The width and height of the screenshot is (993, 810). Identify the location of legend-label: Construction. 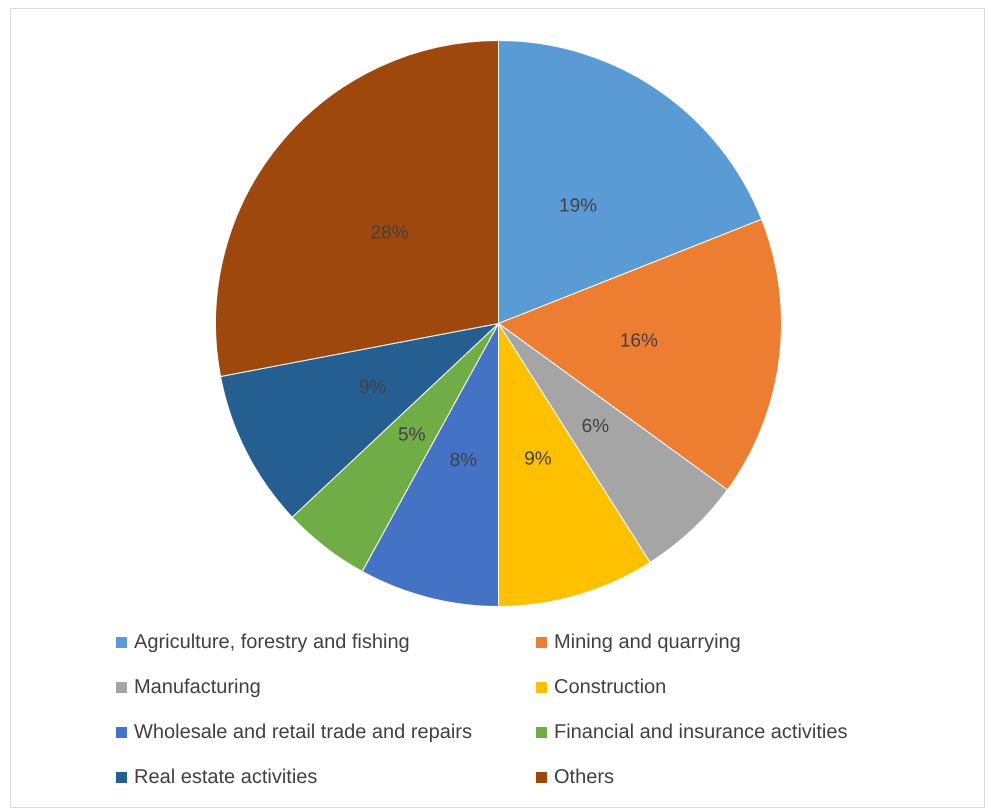
(610, 687).